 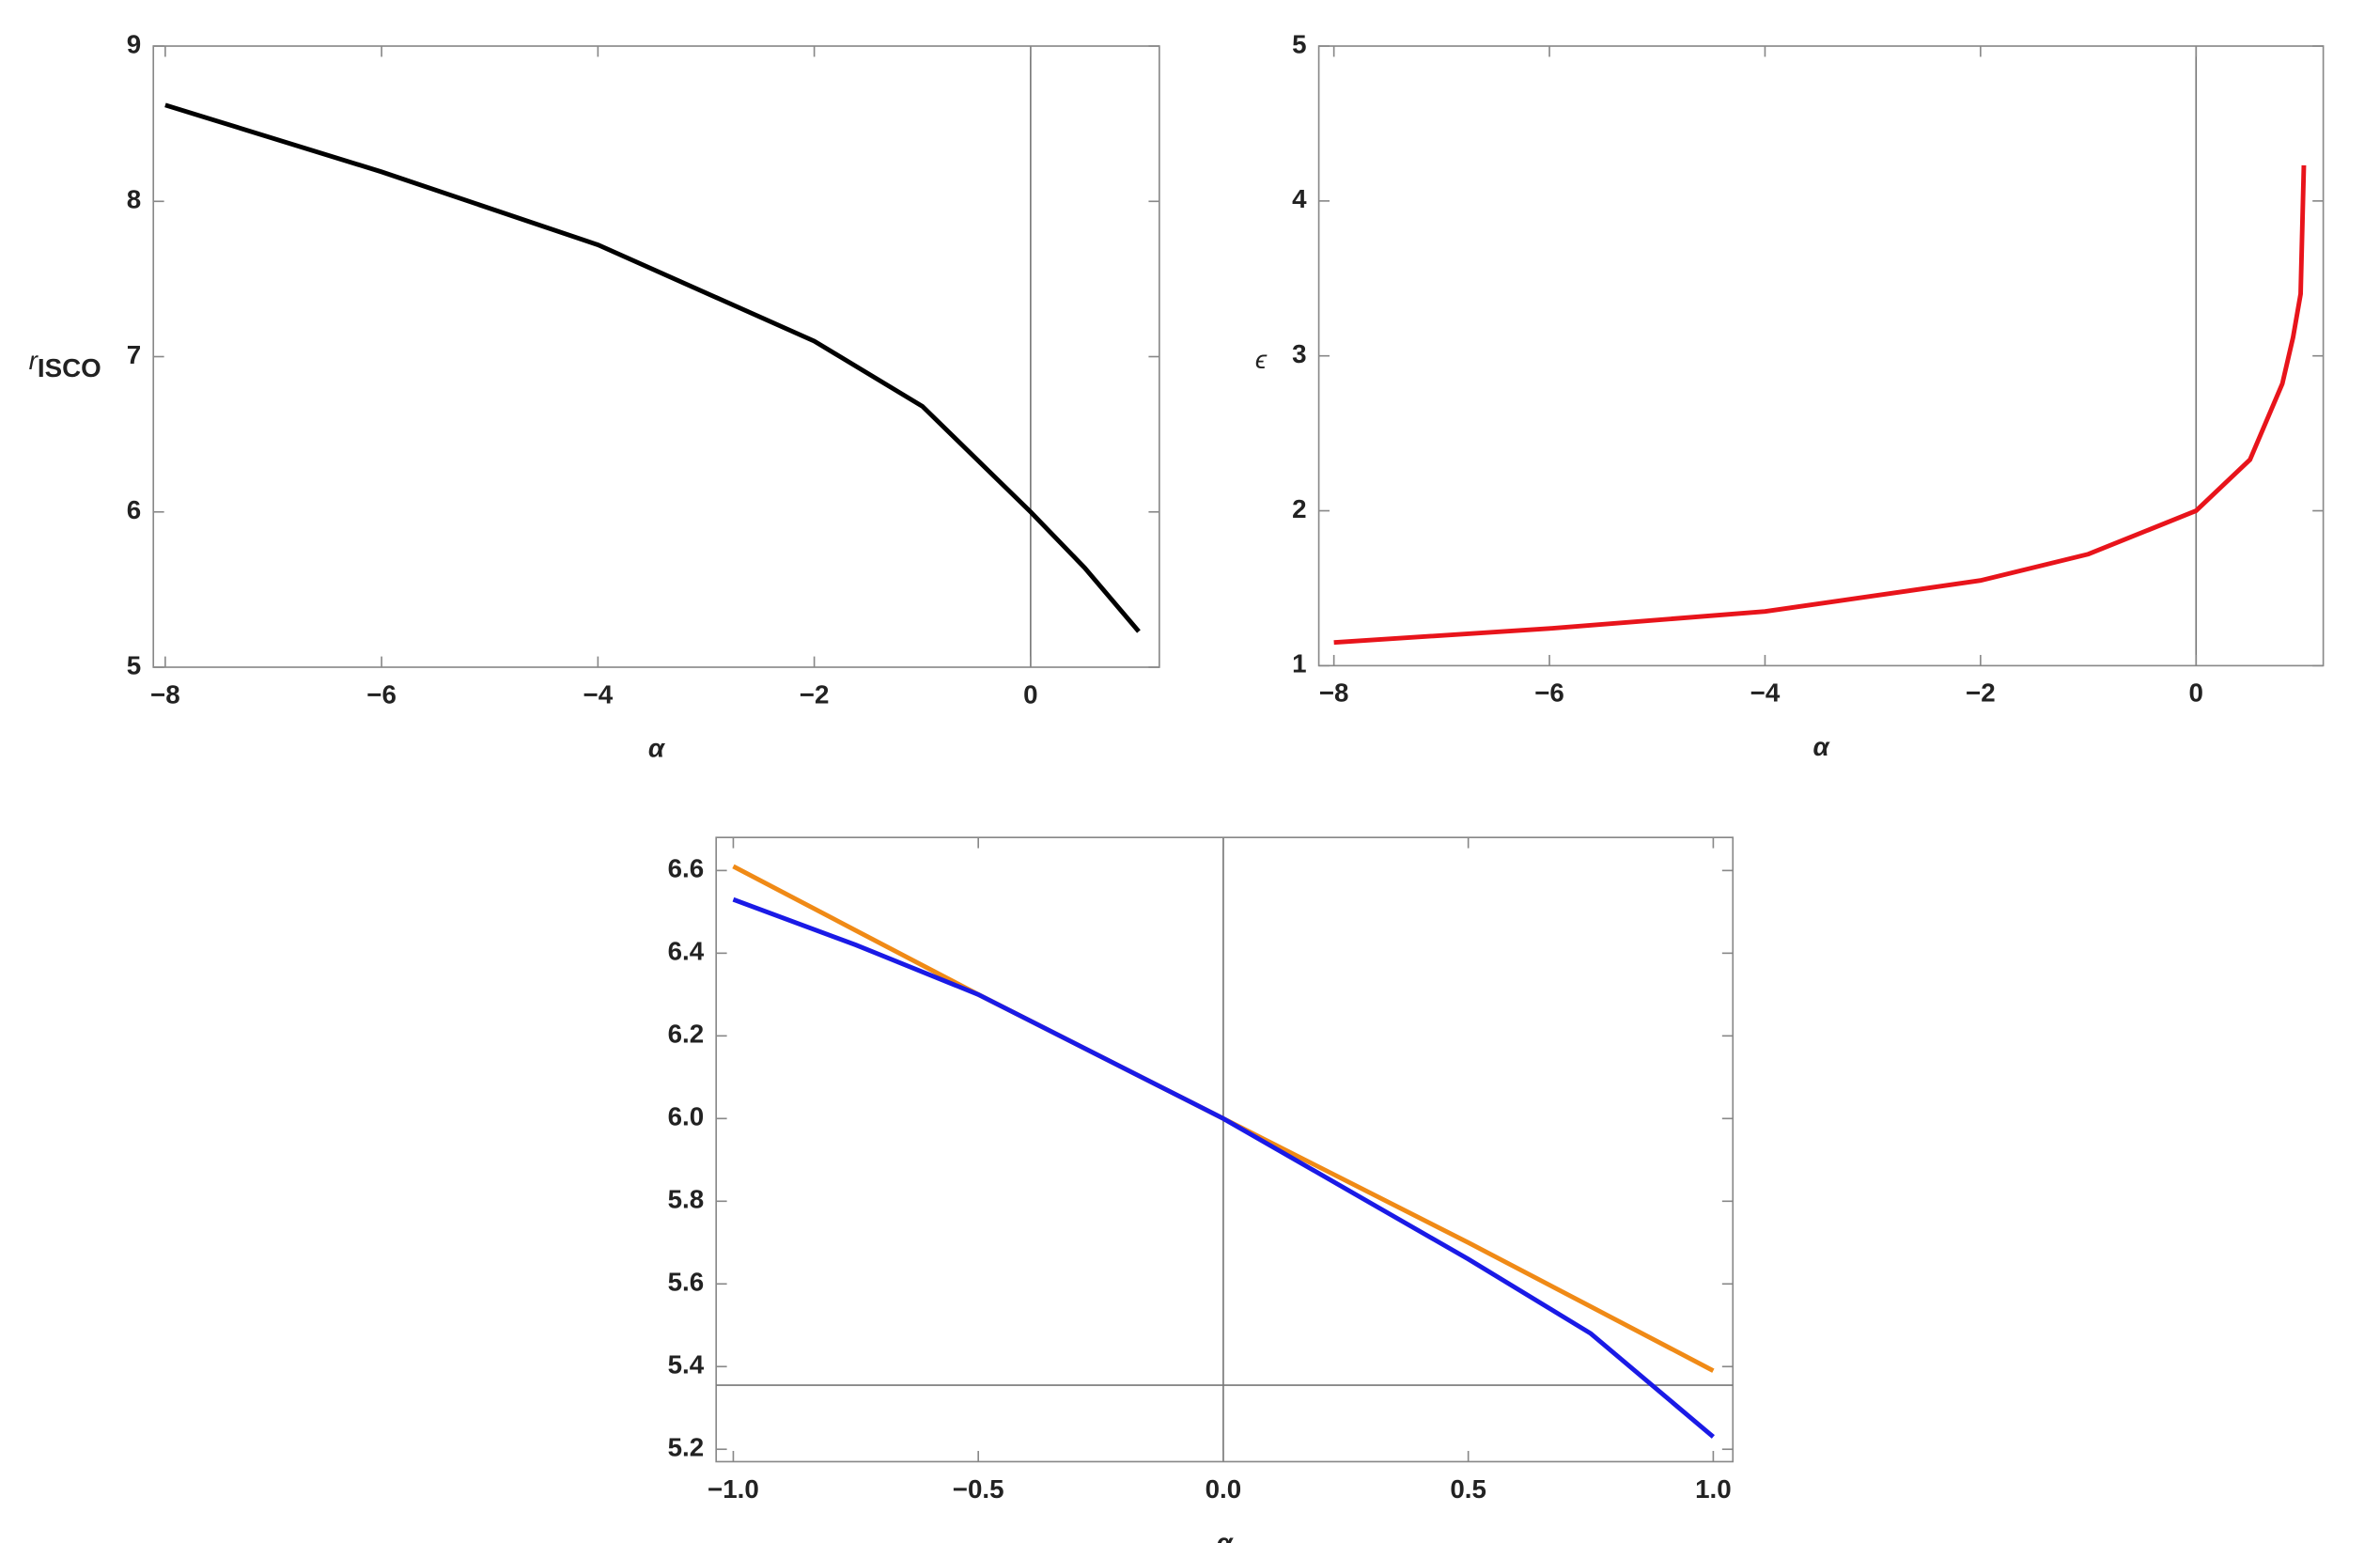 What do you see at coordinates (686, 1447) in the screenshot?
I see `y-tick-label: 5.2` at bounding box center [686, 1447].